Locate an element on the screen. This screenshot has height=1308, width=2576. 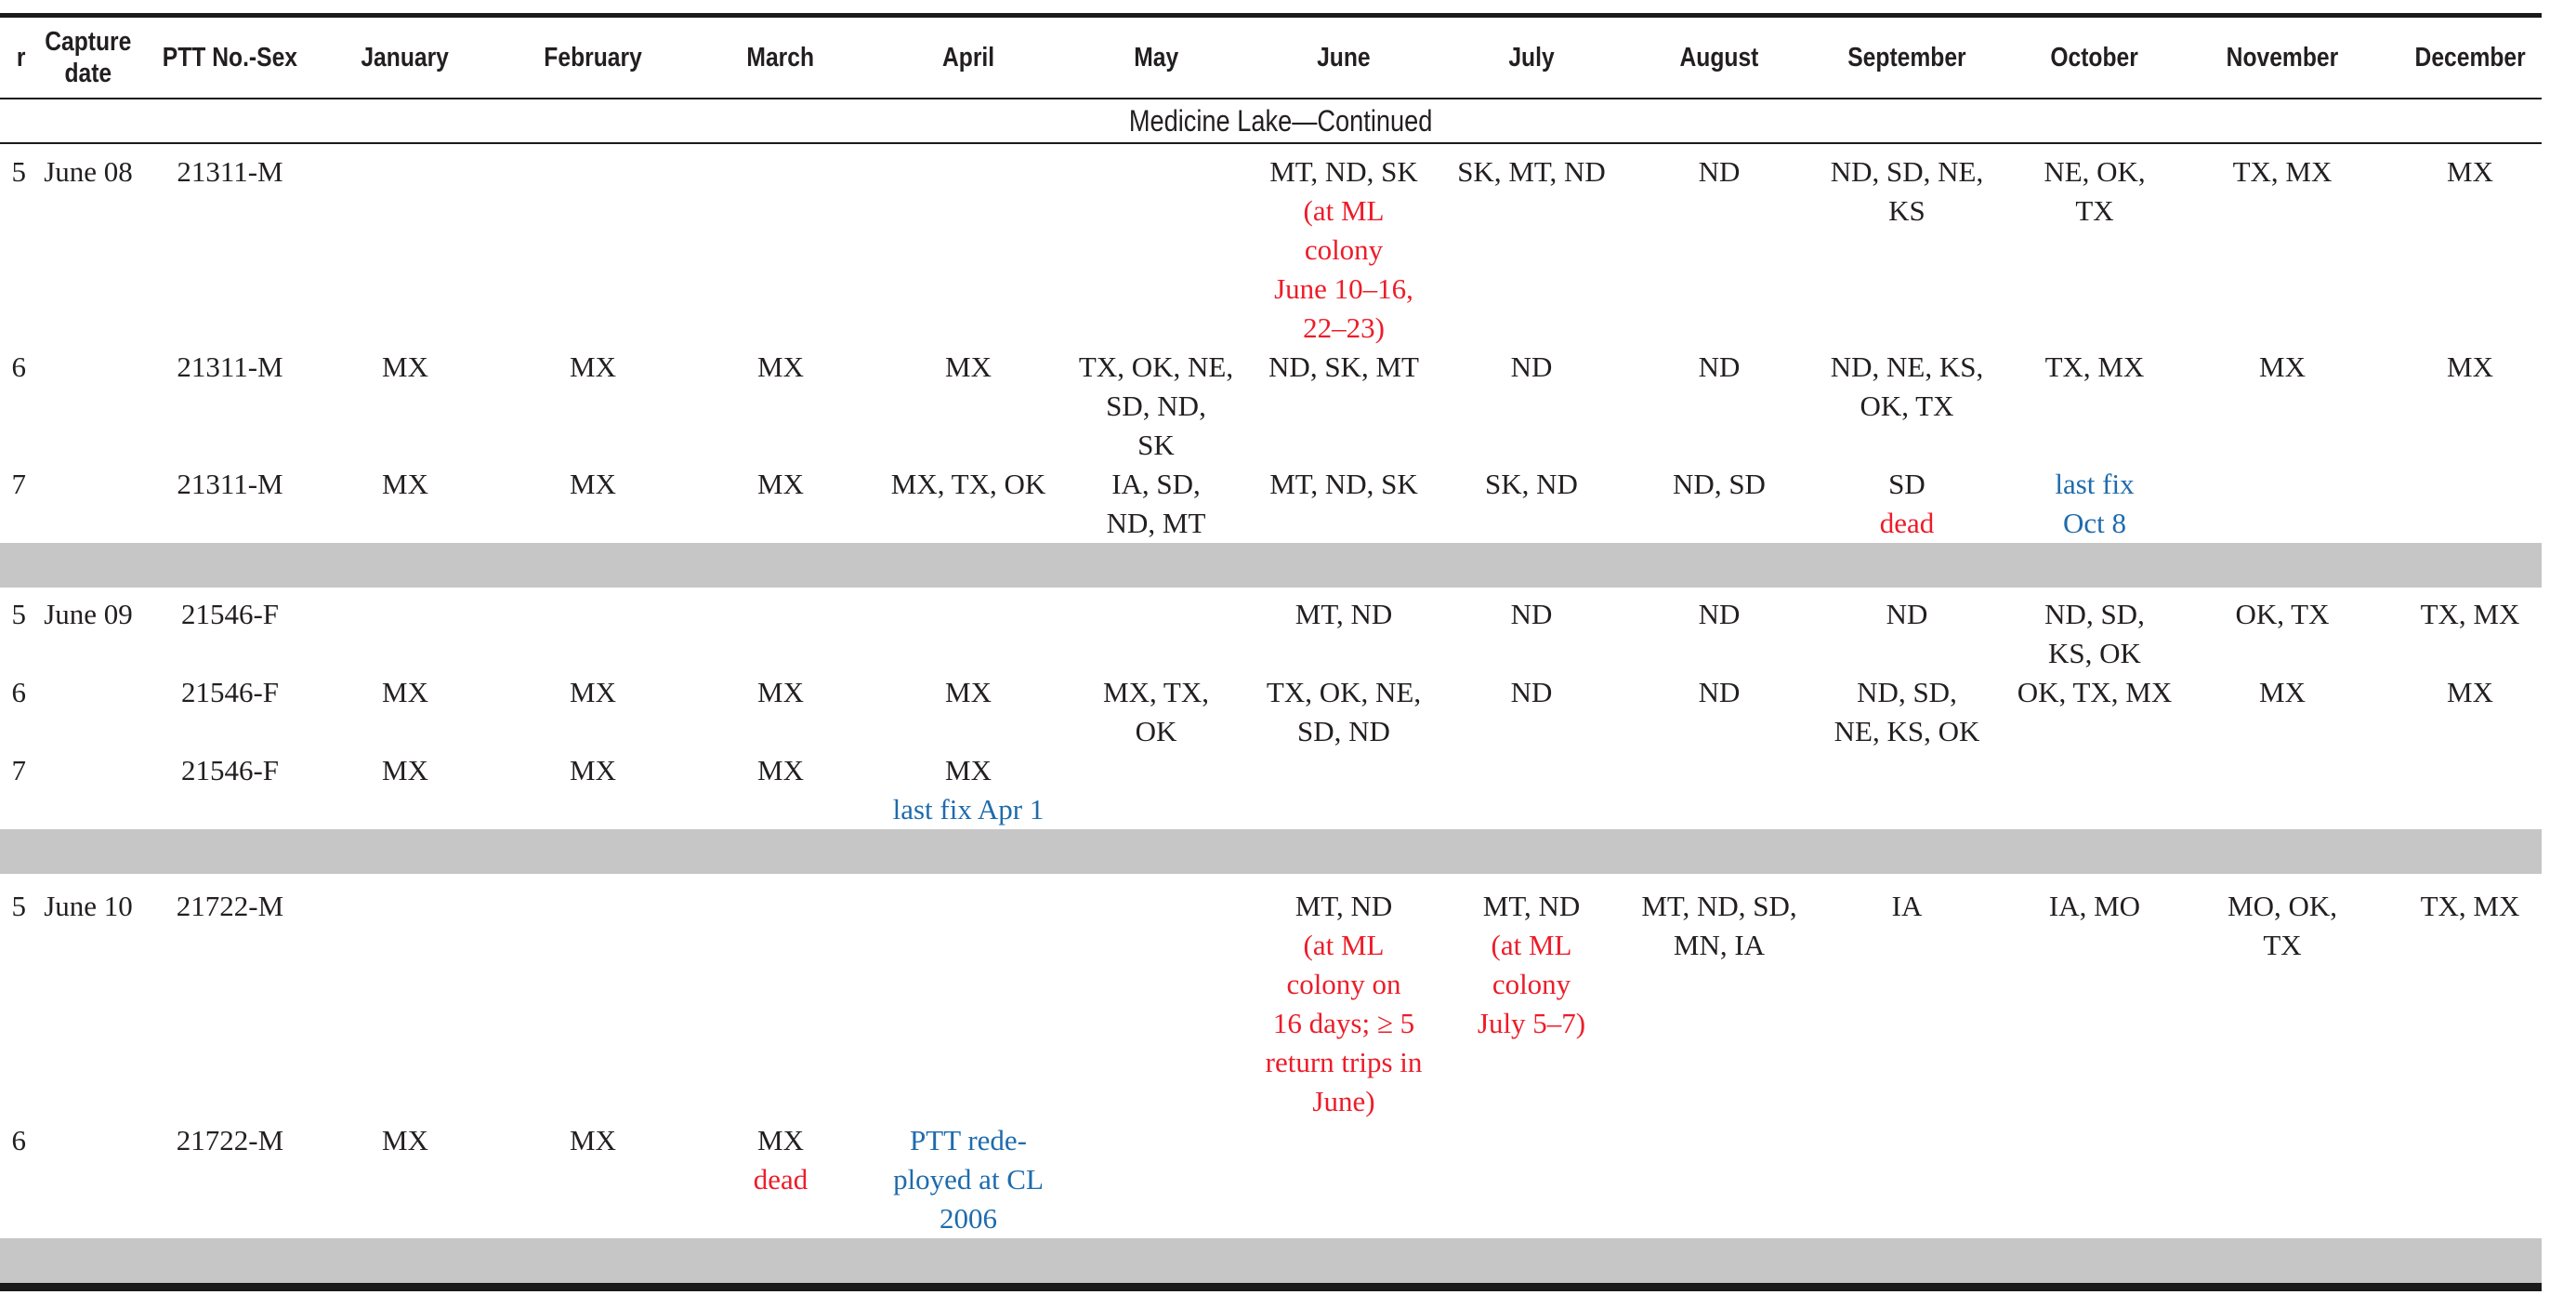
cell-line: KS, OK is located at coordinates (2094, 653).